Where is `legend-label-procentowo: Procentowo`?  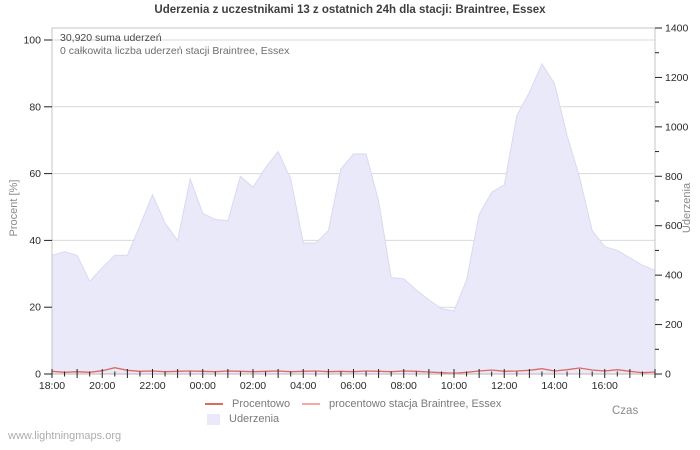
legend-label-procentowo: Procentowo is located at coordinates (261, 404).